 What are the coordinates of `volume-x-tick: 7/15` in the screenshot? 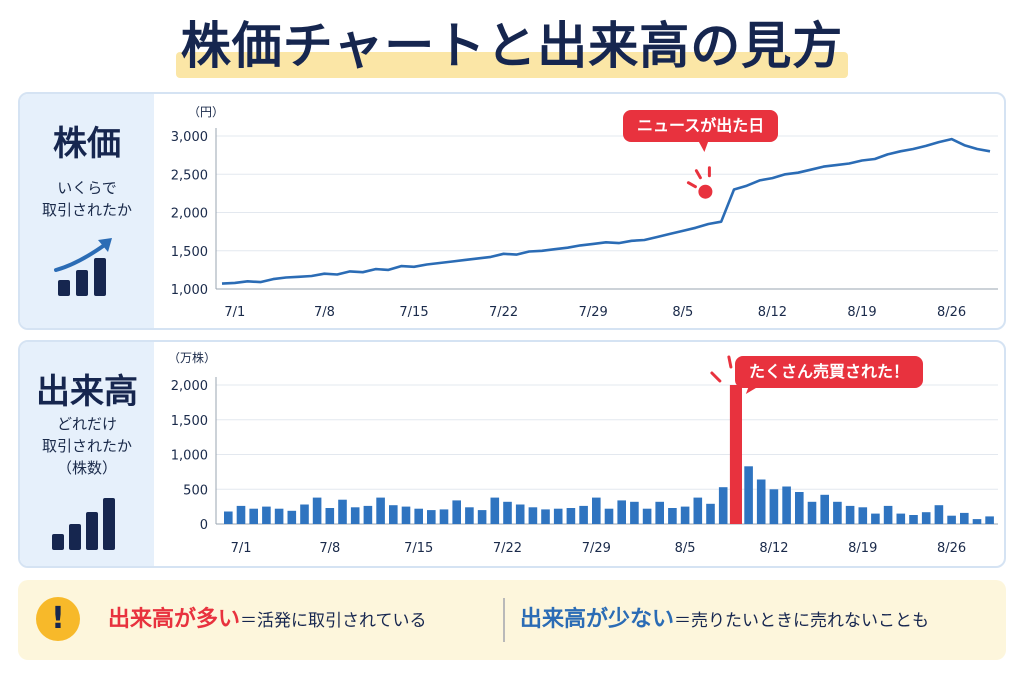 It's located at (418, 548).